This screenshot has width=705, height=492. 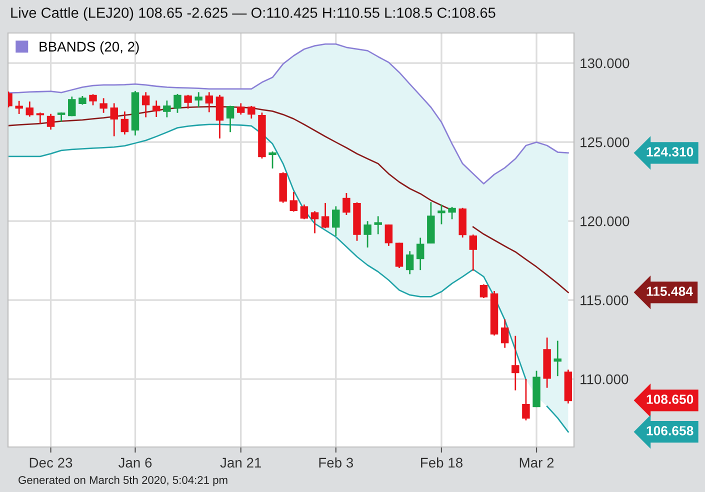 I want to click on y-tick-label: 130.000, so click(x=605, y=63).